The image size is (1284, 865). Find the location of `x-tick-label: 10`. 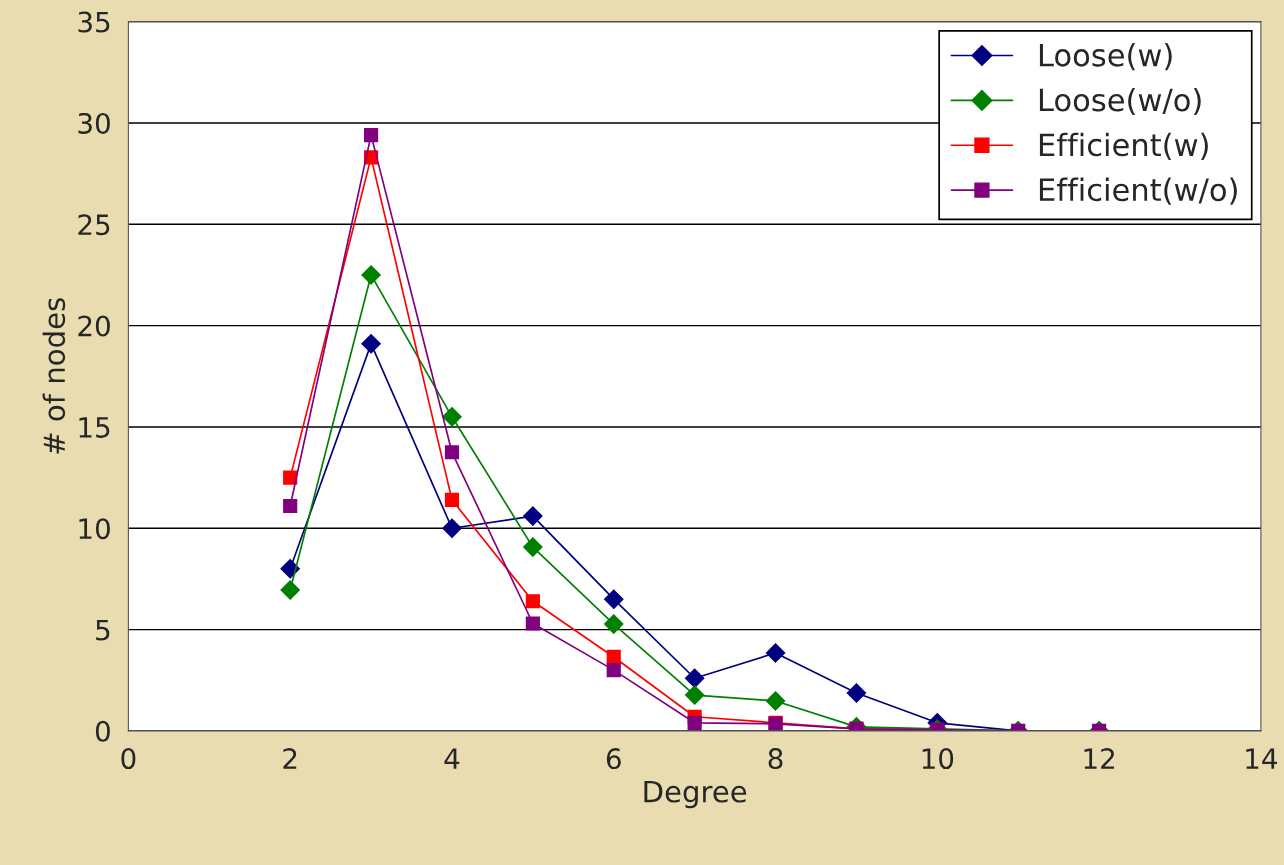

x-tick-label: 10 is located at coordinates (938, 759).